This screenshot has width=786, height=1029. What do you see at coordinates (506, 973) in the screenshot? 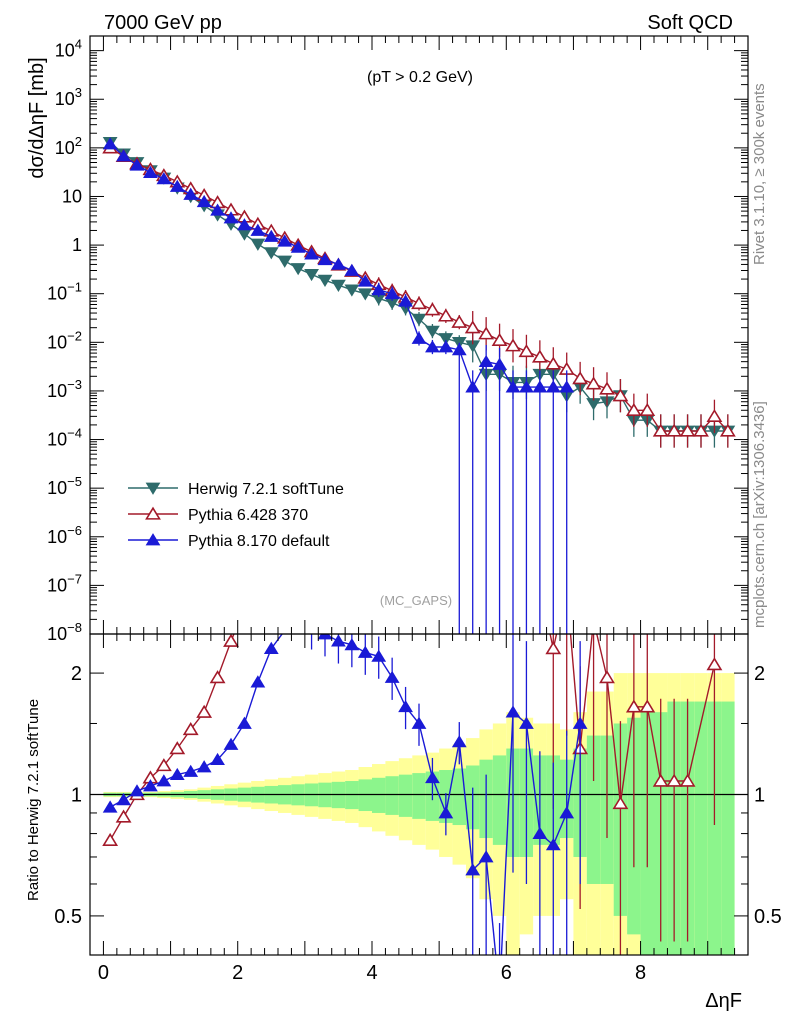
I see `x-tick-label: 6` at bounding box center [506, 973].